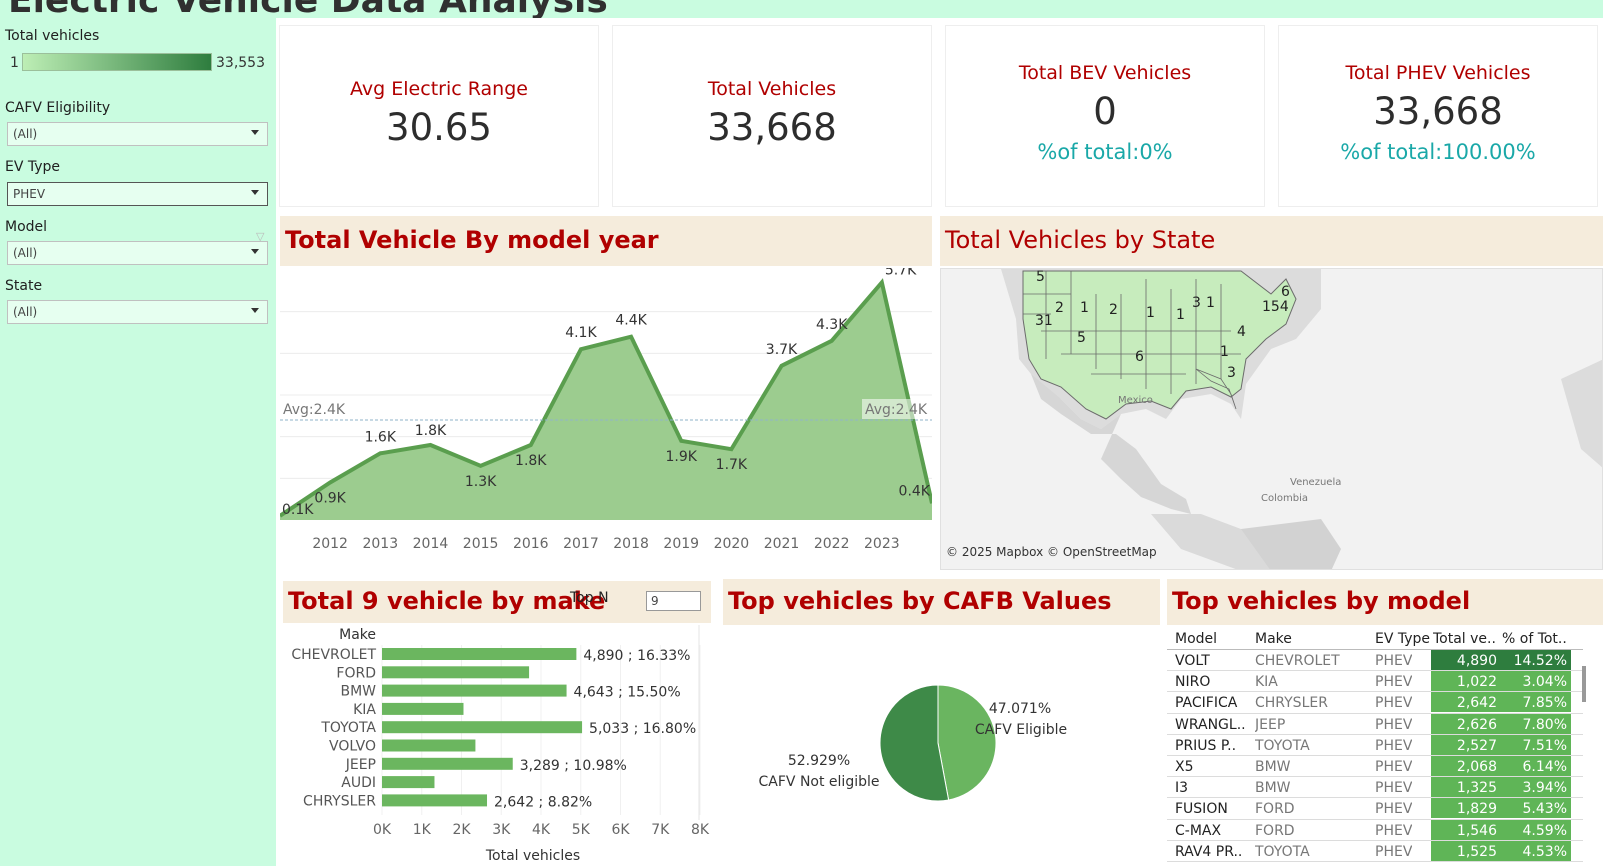 The image size is (1606, 866). What do you see at coordinates (531, 461) in the screenshot?
I see `data-label: 1.8K` at bounding box center [531, 461].